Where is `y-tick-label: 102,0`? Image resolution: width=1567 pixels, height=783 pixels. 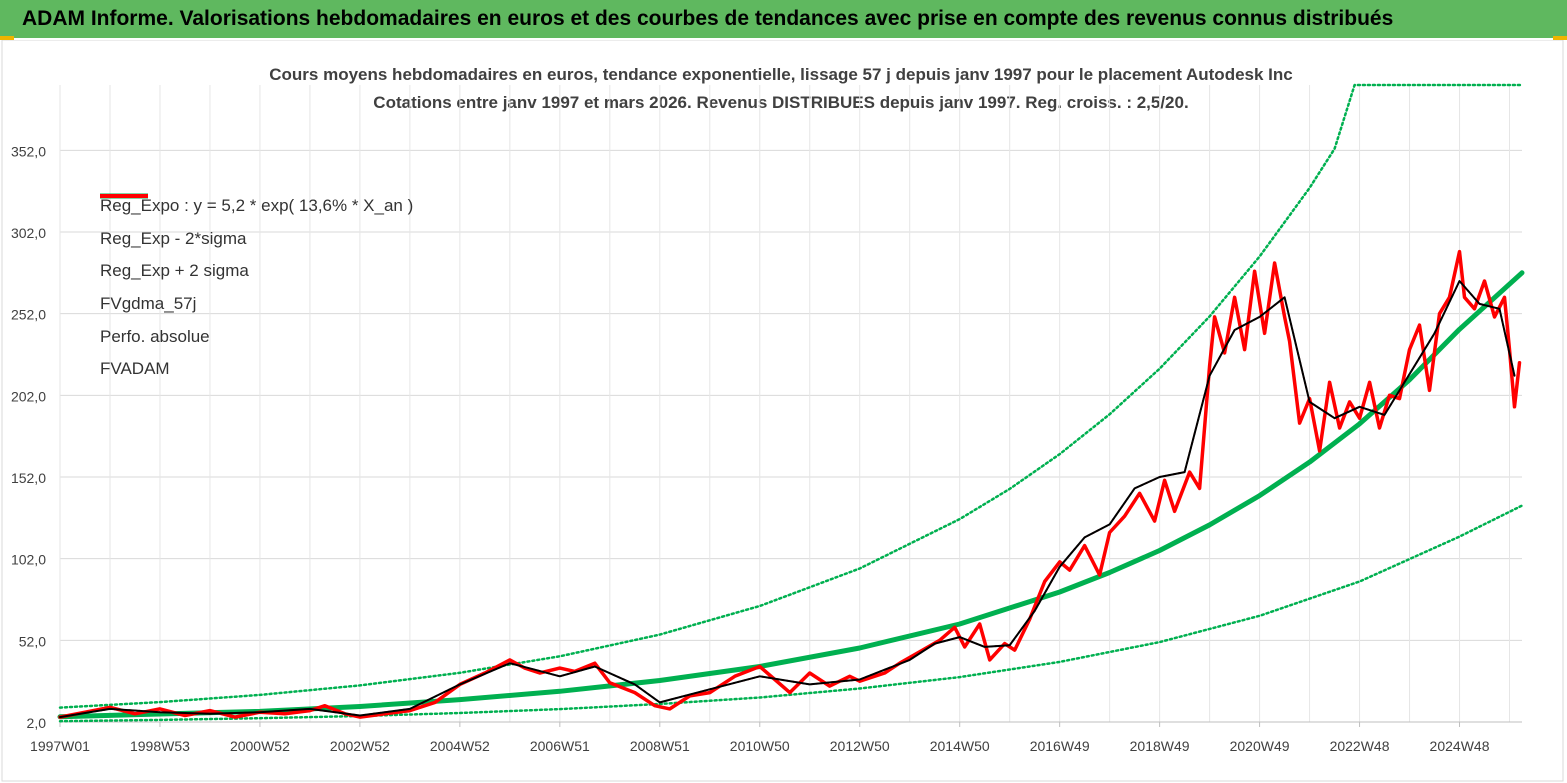
y-tick-label: 102,0 is located at coordinates (28, 560).